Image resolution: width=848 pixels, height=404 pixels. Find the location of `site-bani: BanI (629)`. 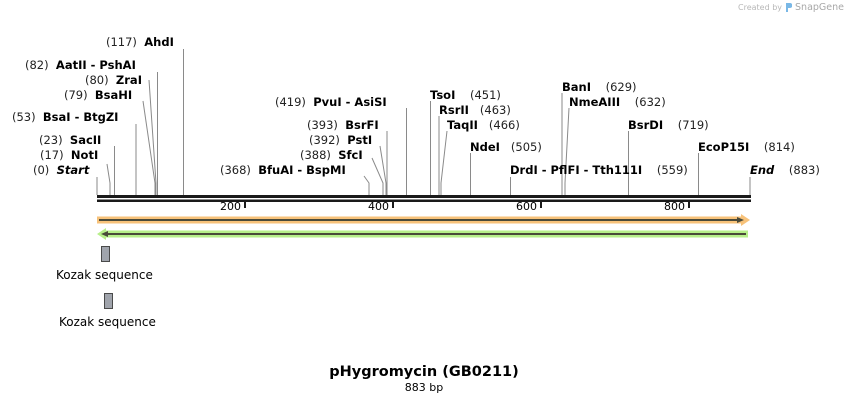

site-bani: BanI (629) is located at coordinates (599, 87).